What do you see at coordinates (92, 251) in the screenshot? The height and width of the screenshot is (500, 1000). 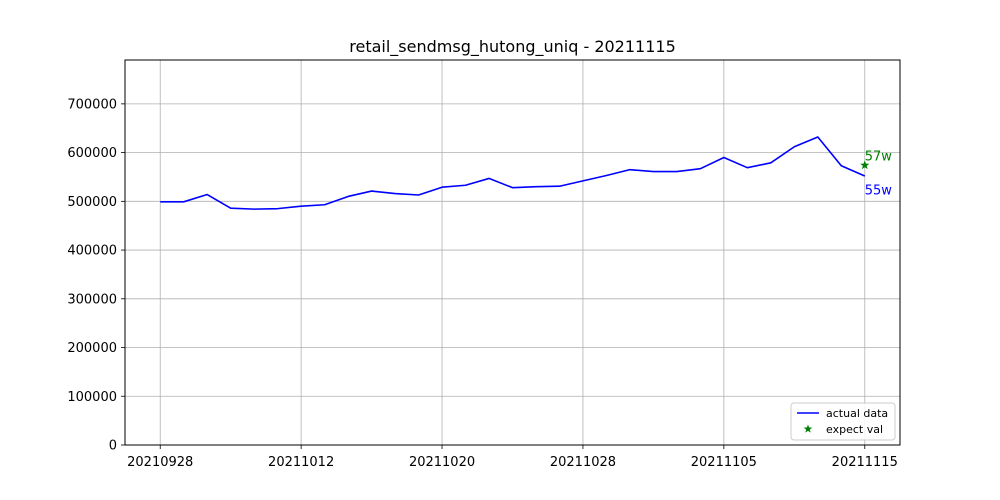 I see `y-tick-label: 400000` at bounding box center [92, 251].